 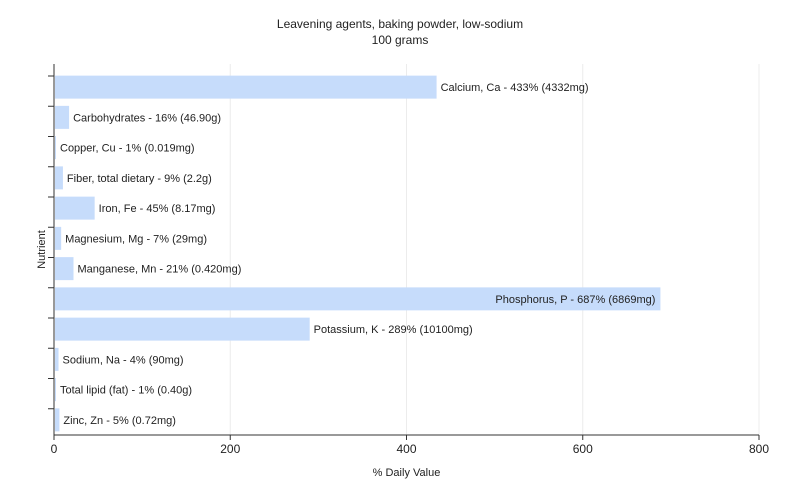 What do you see at coordinates (136, 239) in the screenshot?
I see `bar-label: Magnesium, Mg - 7% (29mg)` at bounding box center [136, 239].